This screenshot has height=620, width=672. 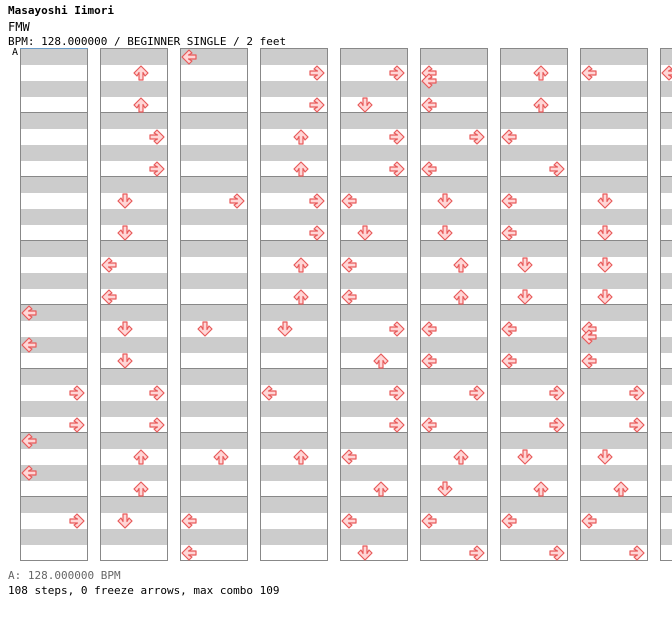 What do you see at coordinates (54, 48) in the screenshot?
I see `segment-marker-line` at bounding box center [54, 48].